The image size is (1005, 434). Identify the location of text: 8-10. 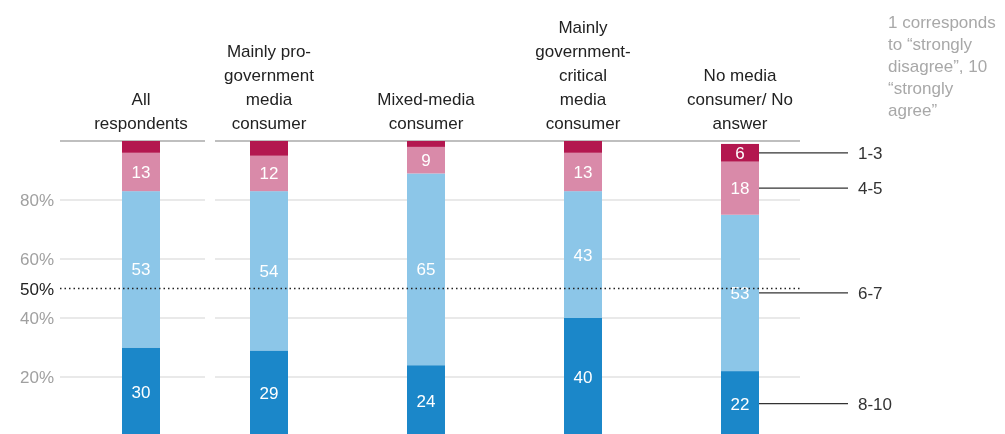
(875, 404).